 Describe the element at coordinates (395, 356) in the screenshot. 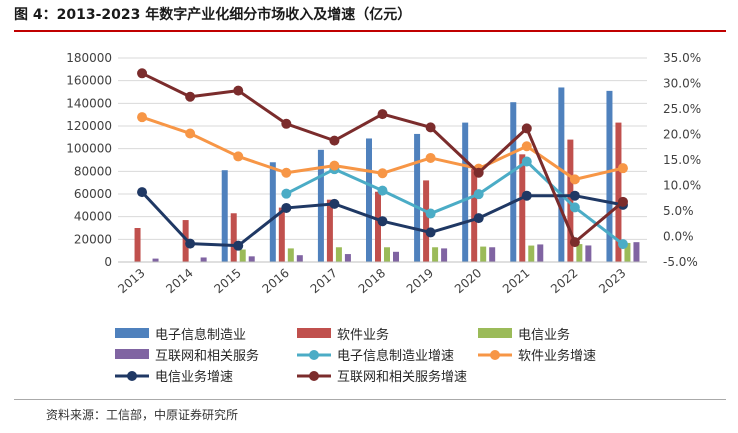

I see `legend-label: 电子信息制造业增速` at that location.